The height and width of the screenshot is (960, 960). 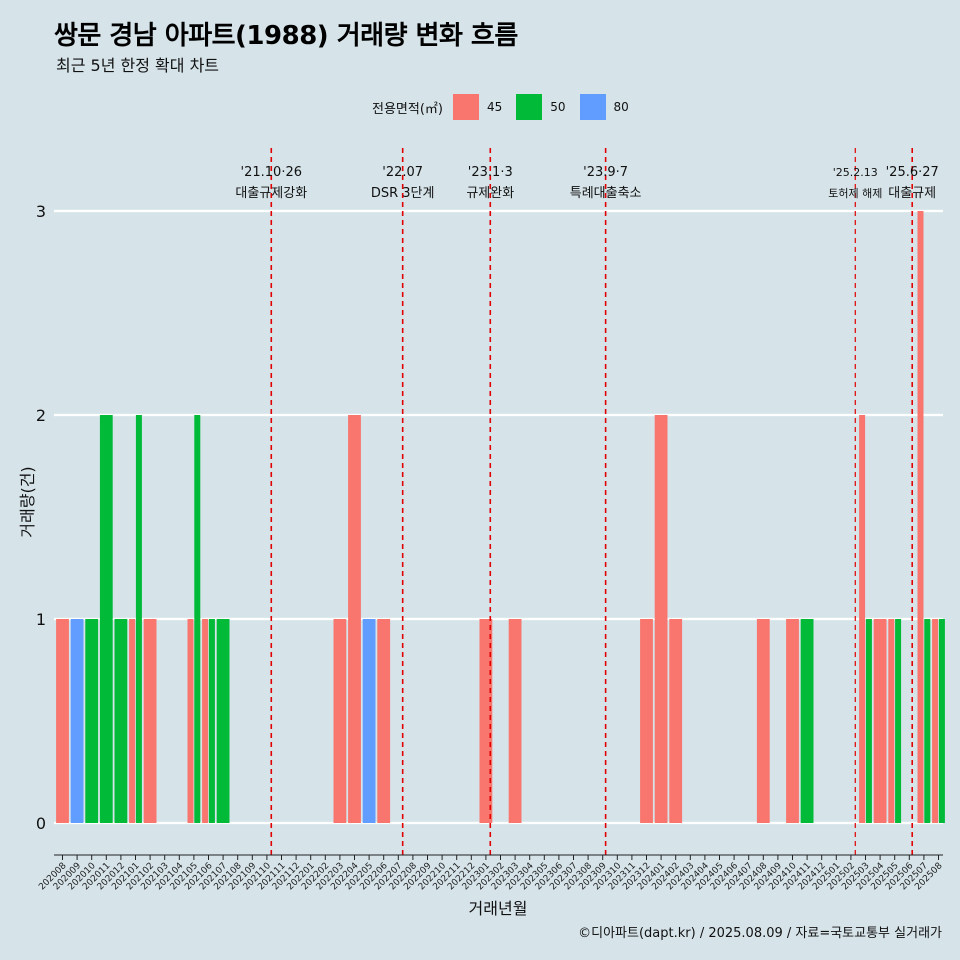 I want to click on event-label-5: 대출규제, so click(x=912, y=193).